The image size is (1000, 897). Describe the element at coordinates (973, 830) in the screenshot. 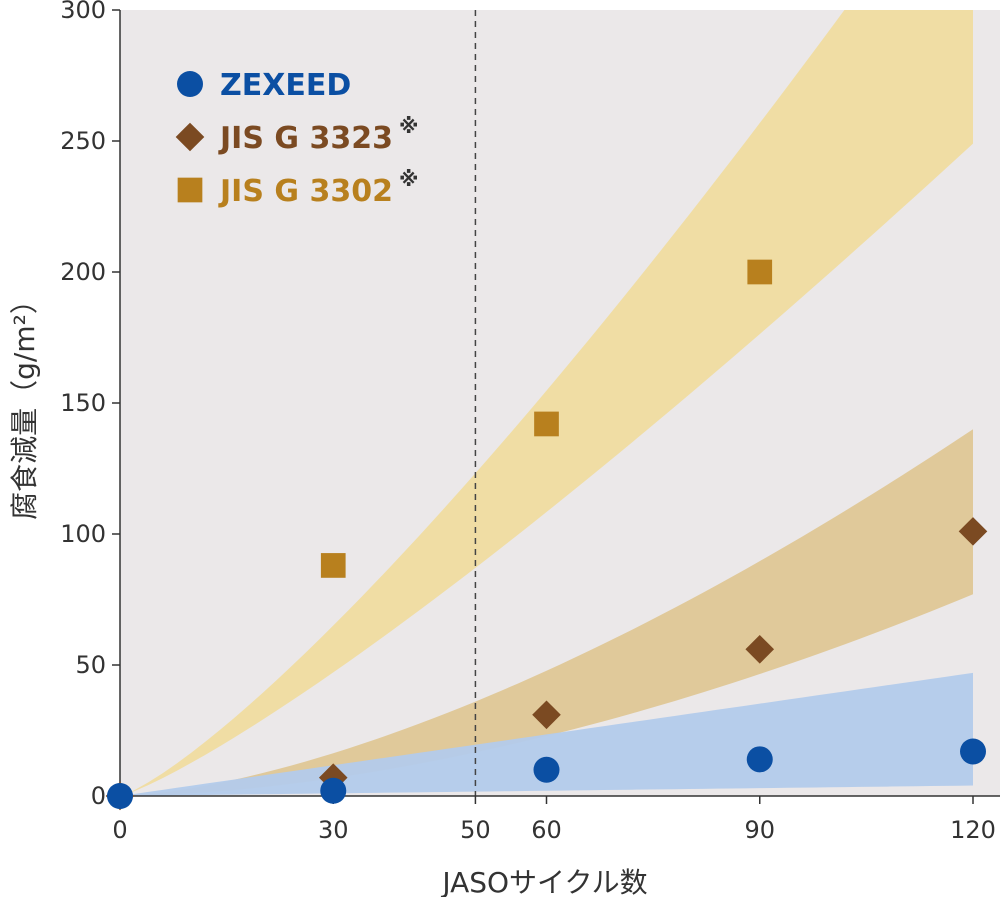

I see `x-tick-label: 120` at that location.